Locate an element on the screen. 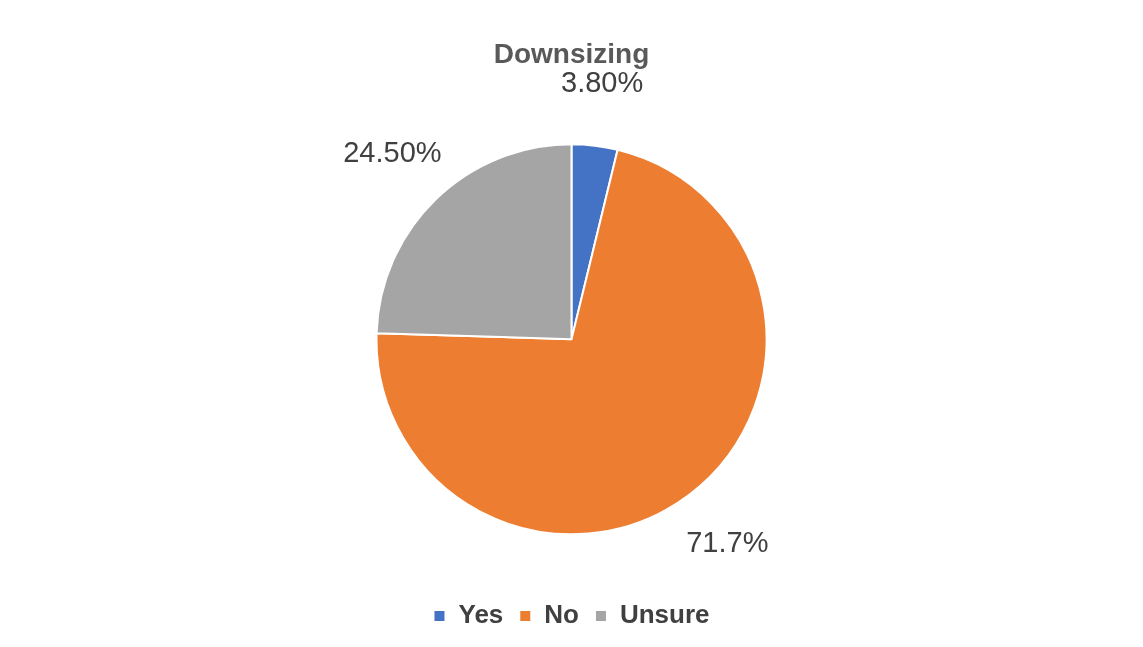 This screenshot has height=647, width=1143. data-label: 24.50% is located at coordinates (392, 152).